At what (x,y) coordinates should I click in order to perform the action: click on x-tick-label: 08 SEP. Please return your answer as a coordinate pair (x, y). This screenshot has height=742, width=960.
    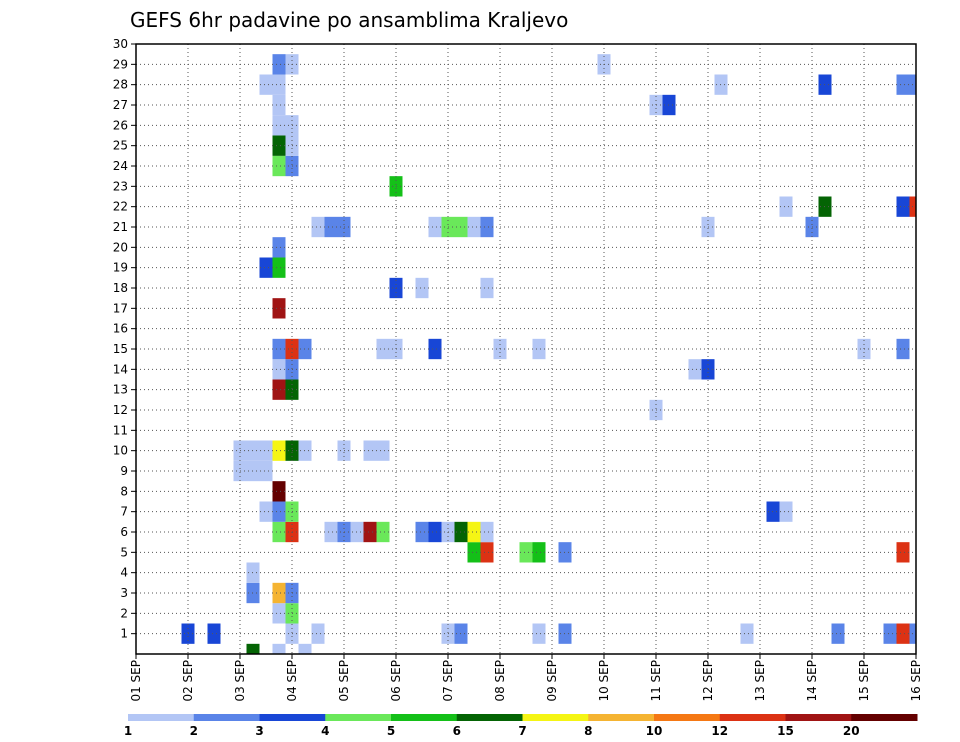
    Looking at the image, I should click on (500, 681).